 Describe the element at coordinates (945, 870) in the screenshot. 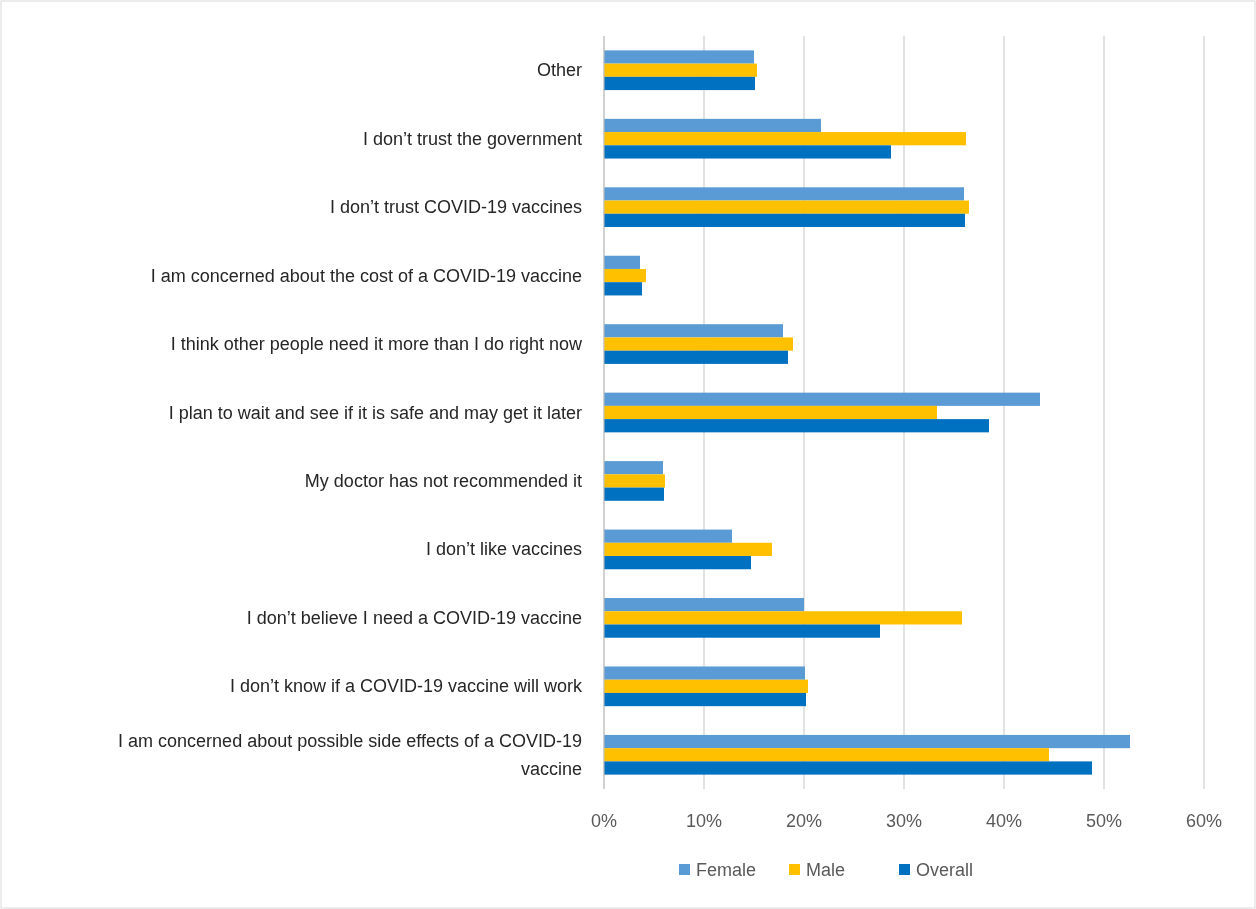

I see `legend-label: Overall` at that location.